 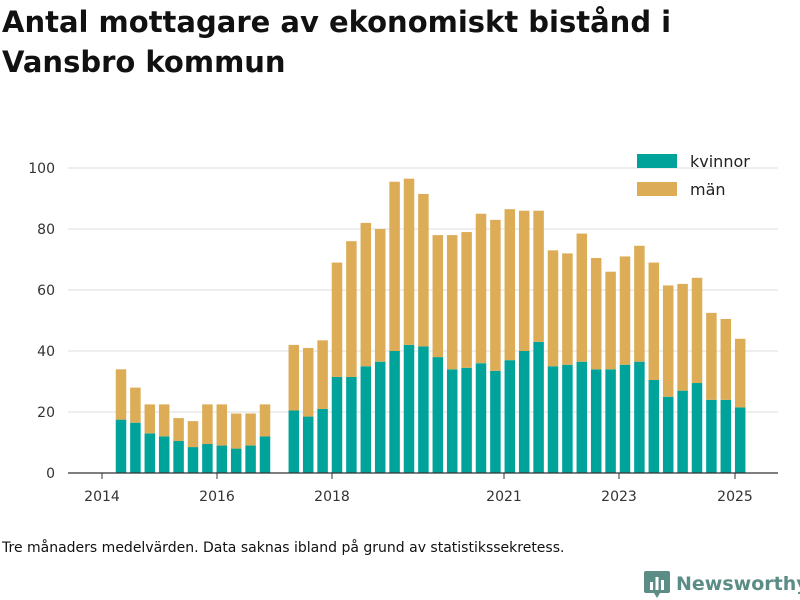 What do you see at coordinates (46, 413) in the screenshot?
I see `y-tick-label: 20` at bounding box center [46, 413].